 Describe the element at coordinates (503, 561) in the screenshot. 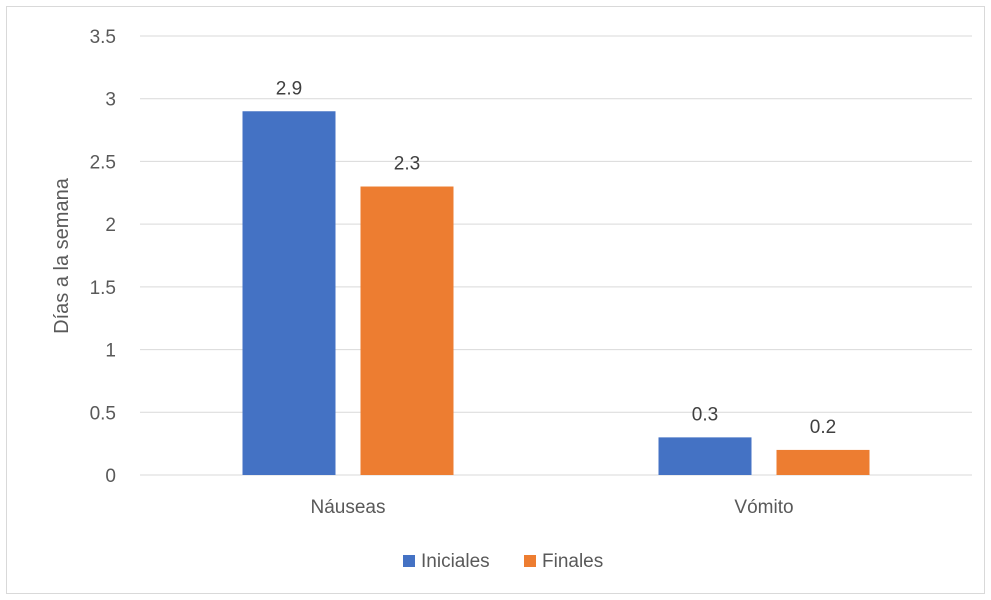

I see `legend: Iniciales Finales` at that location.